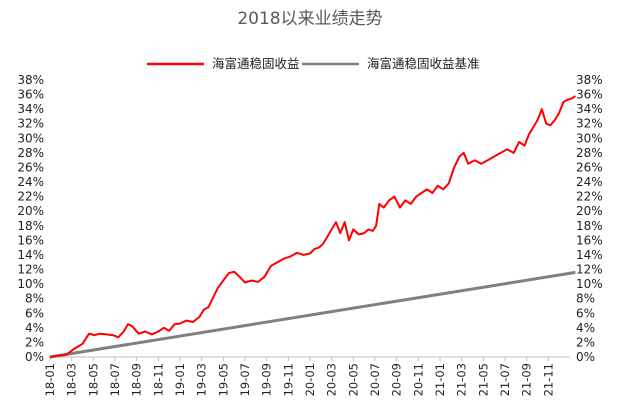 This screenshot has width=620, height=410. What do you see at coordinates (72, 379) in the screenshot?
I see `x-tick-label: 18-03` at bounding box center [72, 379].